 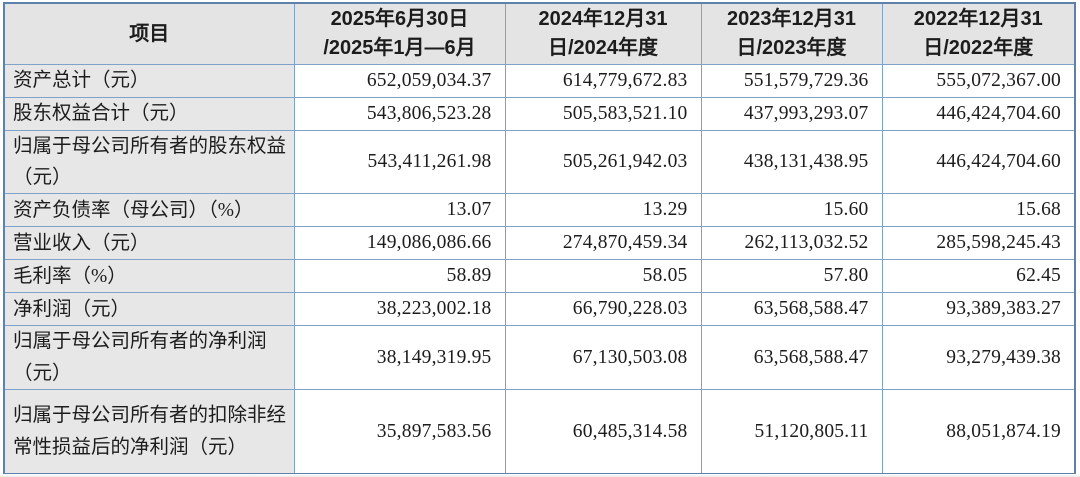 I want to click on row-label: 净利润（元）, so click(x=149, y=309).